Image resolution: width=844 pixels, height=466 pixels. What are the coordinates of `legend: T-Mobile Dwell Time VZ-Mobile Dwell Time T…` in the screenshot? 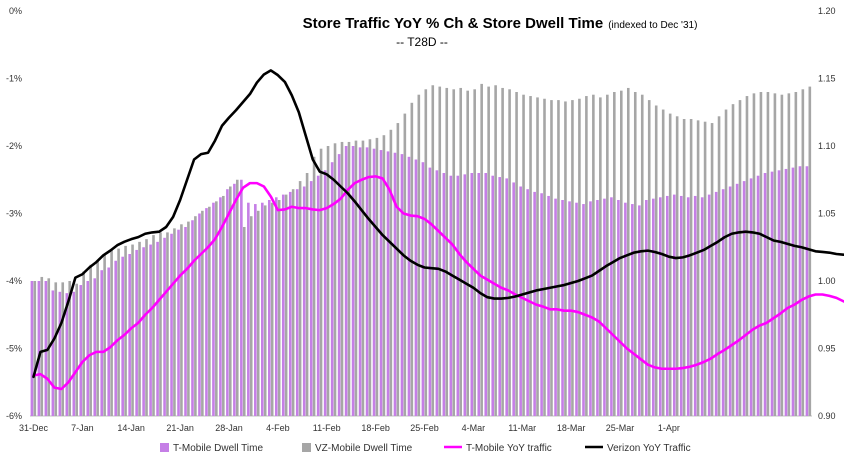 It's located at (425, 448).